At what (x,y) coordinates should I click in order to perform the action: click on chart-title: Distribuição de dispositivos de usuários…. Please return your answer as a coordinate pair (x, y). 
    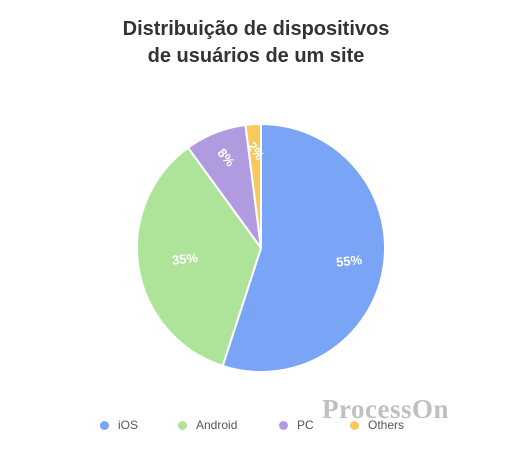
    Looking at the image, I should click on (256, 43).